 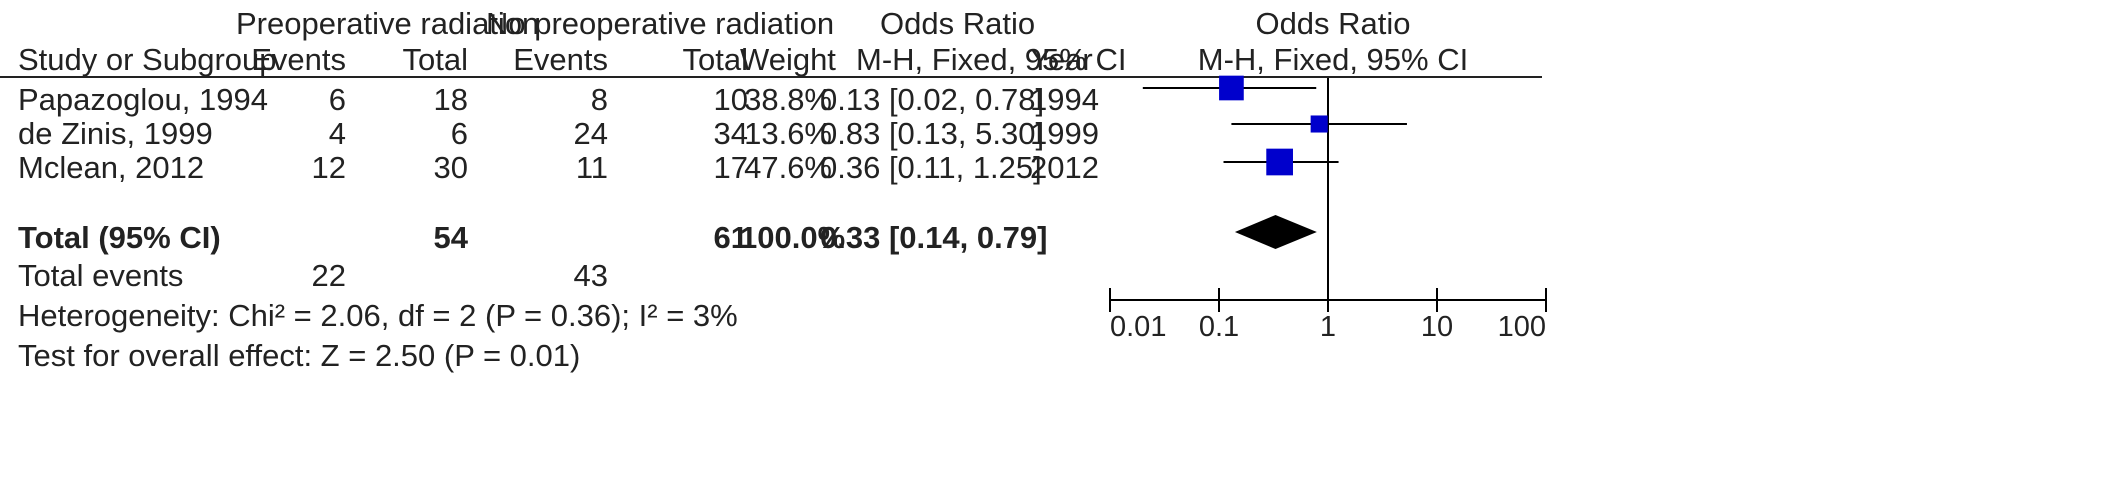 What do you see at coordinates (337, 99) in the screenshot?
I see `events1-cell: 6` at bounding box center [337, 99].